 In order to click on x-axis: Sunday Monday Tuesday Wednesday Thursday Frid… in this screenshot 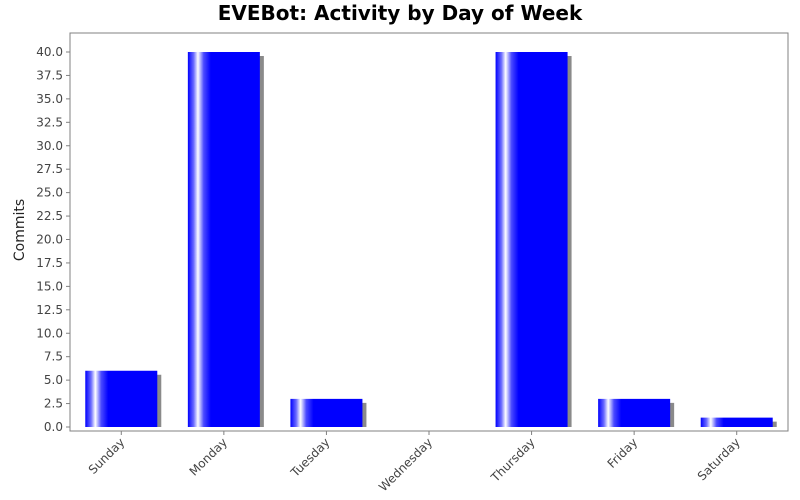, I will do `click(414, 462)`.